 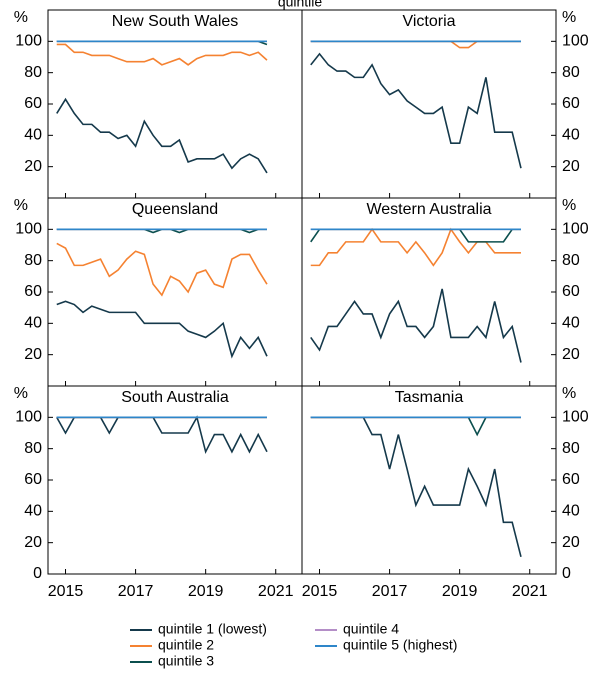 I want to click on panel-title: South Australia, so click(x=175, y=397).